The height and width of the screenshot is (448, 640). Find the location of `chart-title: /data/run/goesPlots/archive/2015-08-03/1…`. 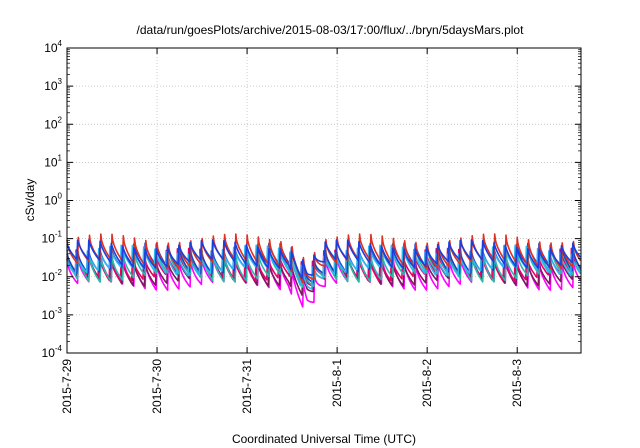

chart-title: /data/run/goesPlots/archive/2015-08-03/1… is located at coordinates (331, 30).